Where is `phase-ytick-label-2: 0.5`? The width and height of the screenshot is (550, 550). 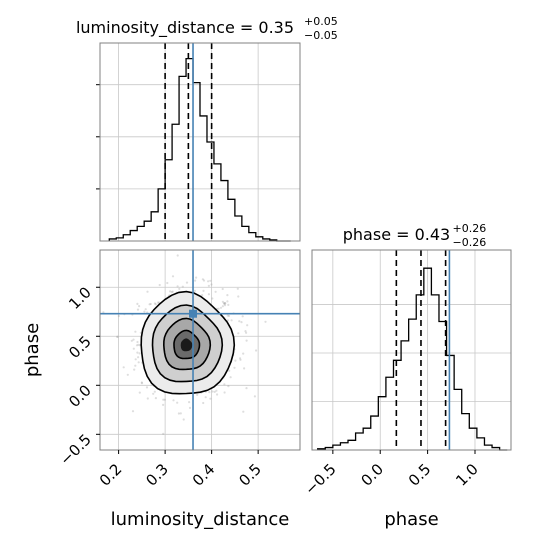
phase-ytick-label-2: 0.5 is located at coordinates (80, 347).